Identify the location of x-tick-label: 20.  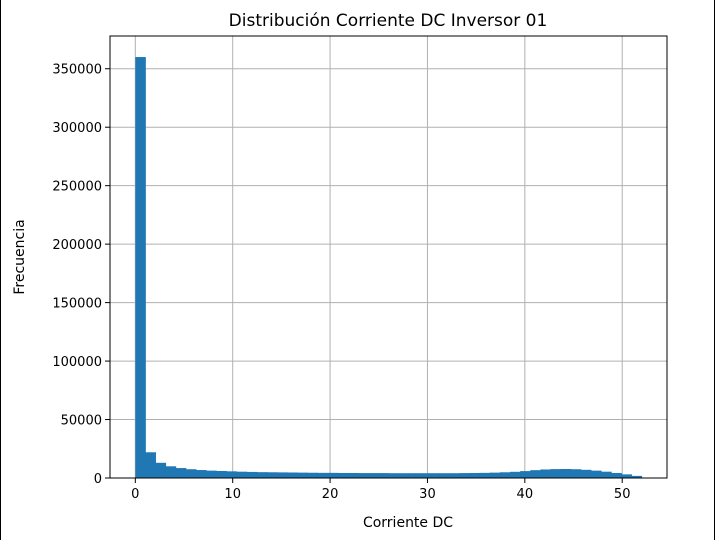
(330, 494).